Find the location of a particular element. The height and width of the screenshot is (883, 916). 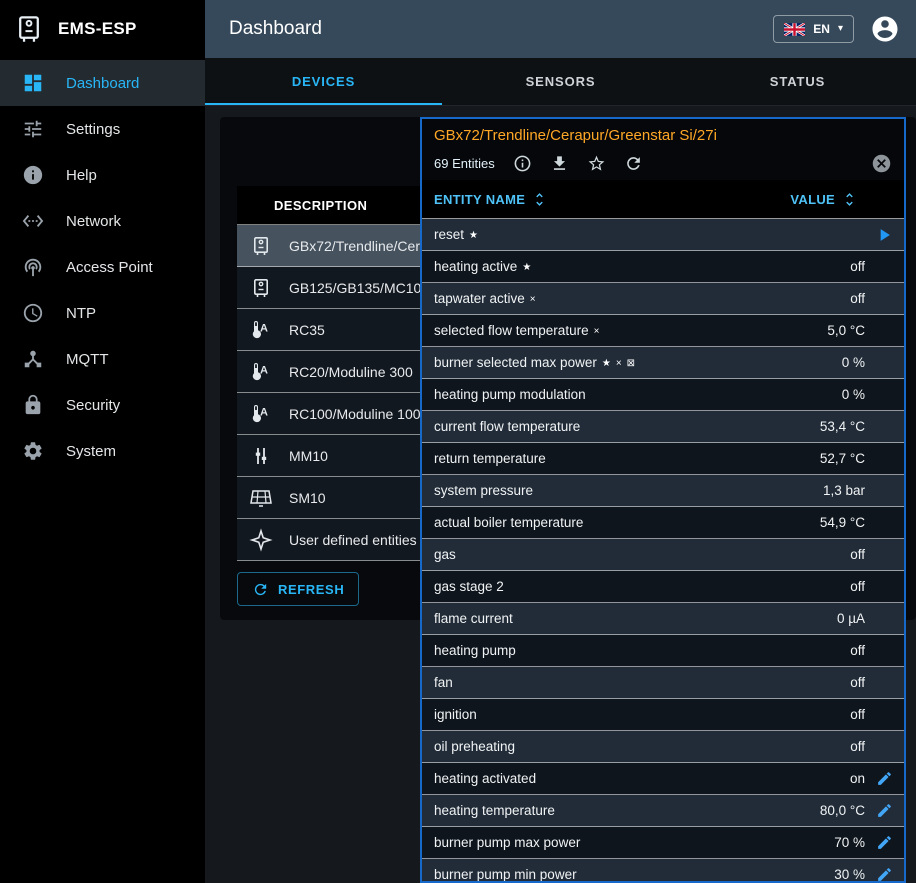

sidebar-item-label: Security is located at coordinates (93, 405).